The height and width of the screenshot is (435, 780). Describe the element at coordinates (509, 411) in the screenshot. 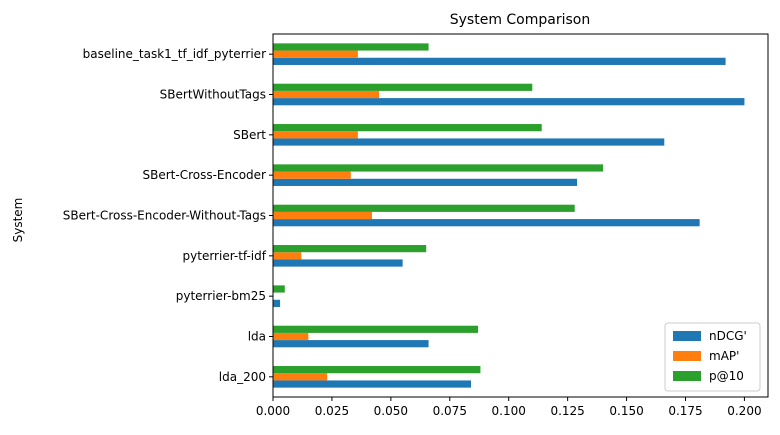

I see `x-tick-label: 0.100` at that location.